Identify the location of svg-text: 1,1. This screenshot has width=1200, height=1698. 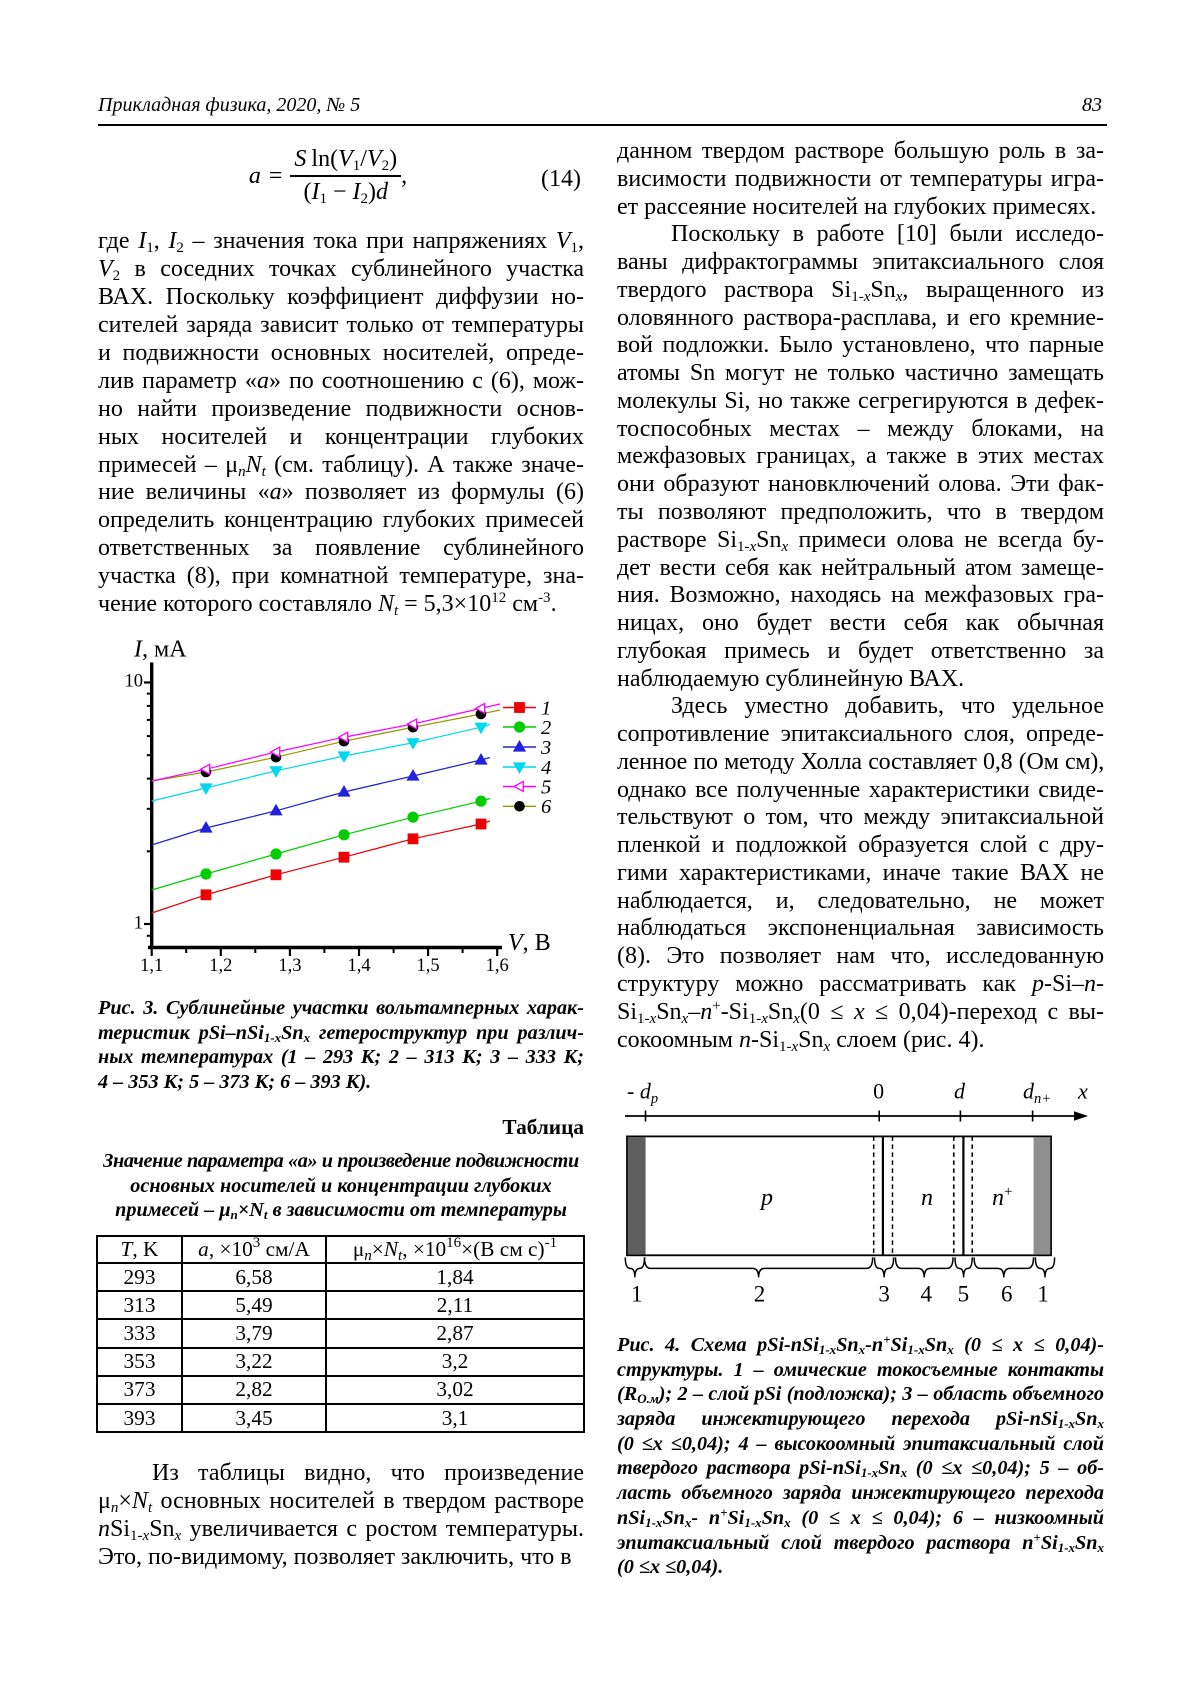
(151, 966).